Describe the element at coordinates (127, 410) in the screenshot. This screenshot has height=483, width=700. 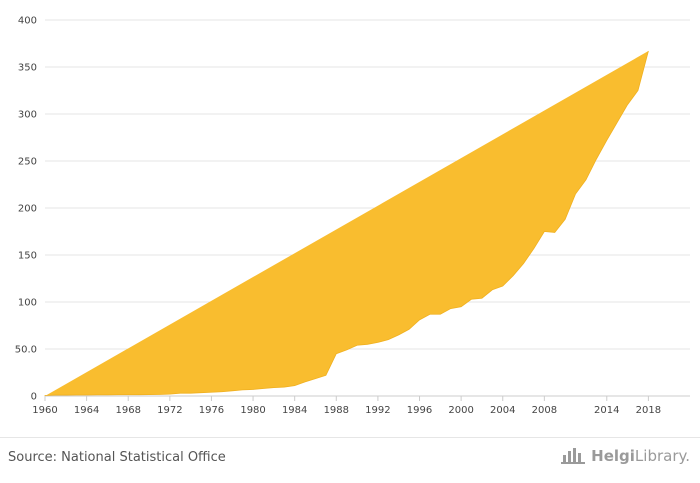
I see `x-tick-label: 1968` at that location.